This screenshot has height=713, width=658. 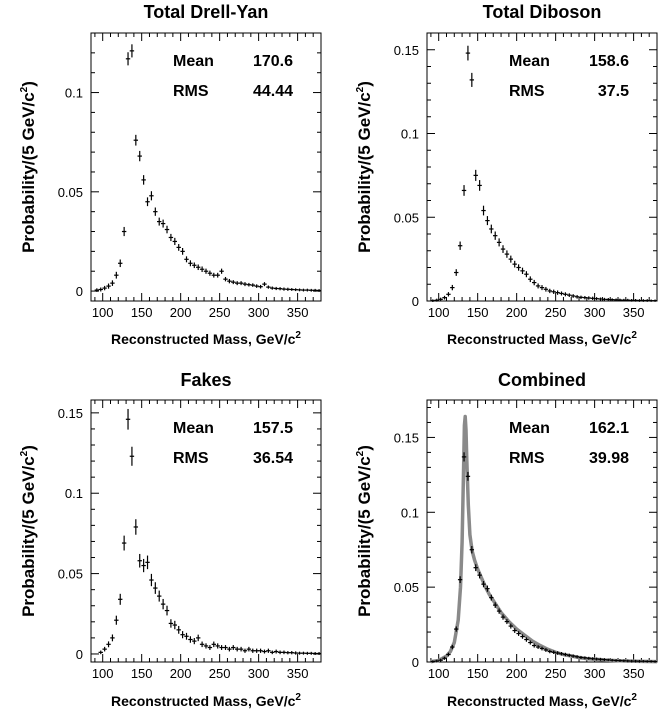 I want to click on x-tick-label: 350, so click(x=298, y=312).